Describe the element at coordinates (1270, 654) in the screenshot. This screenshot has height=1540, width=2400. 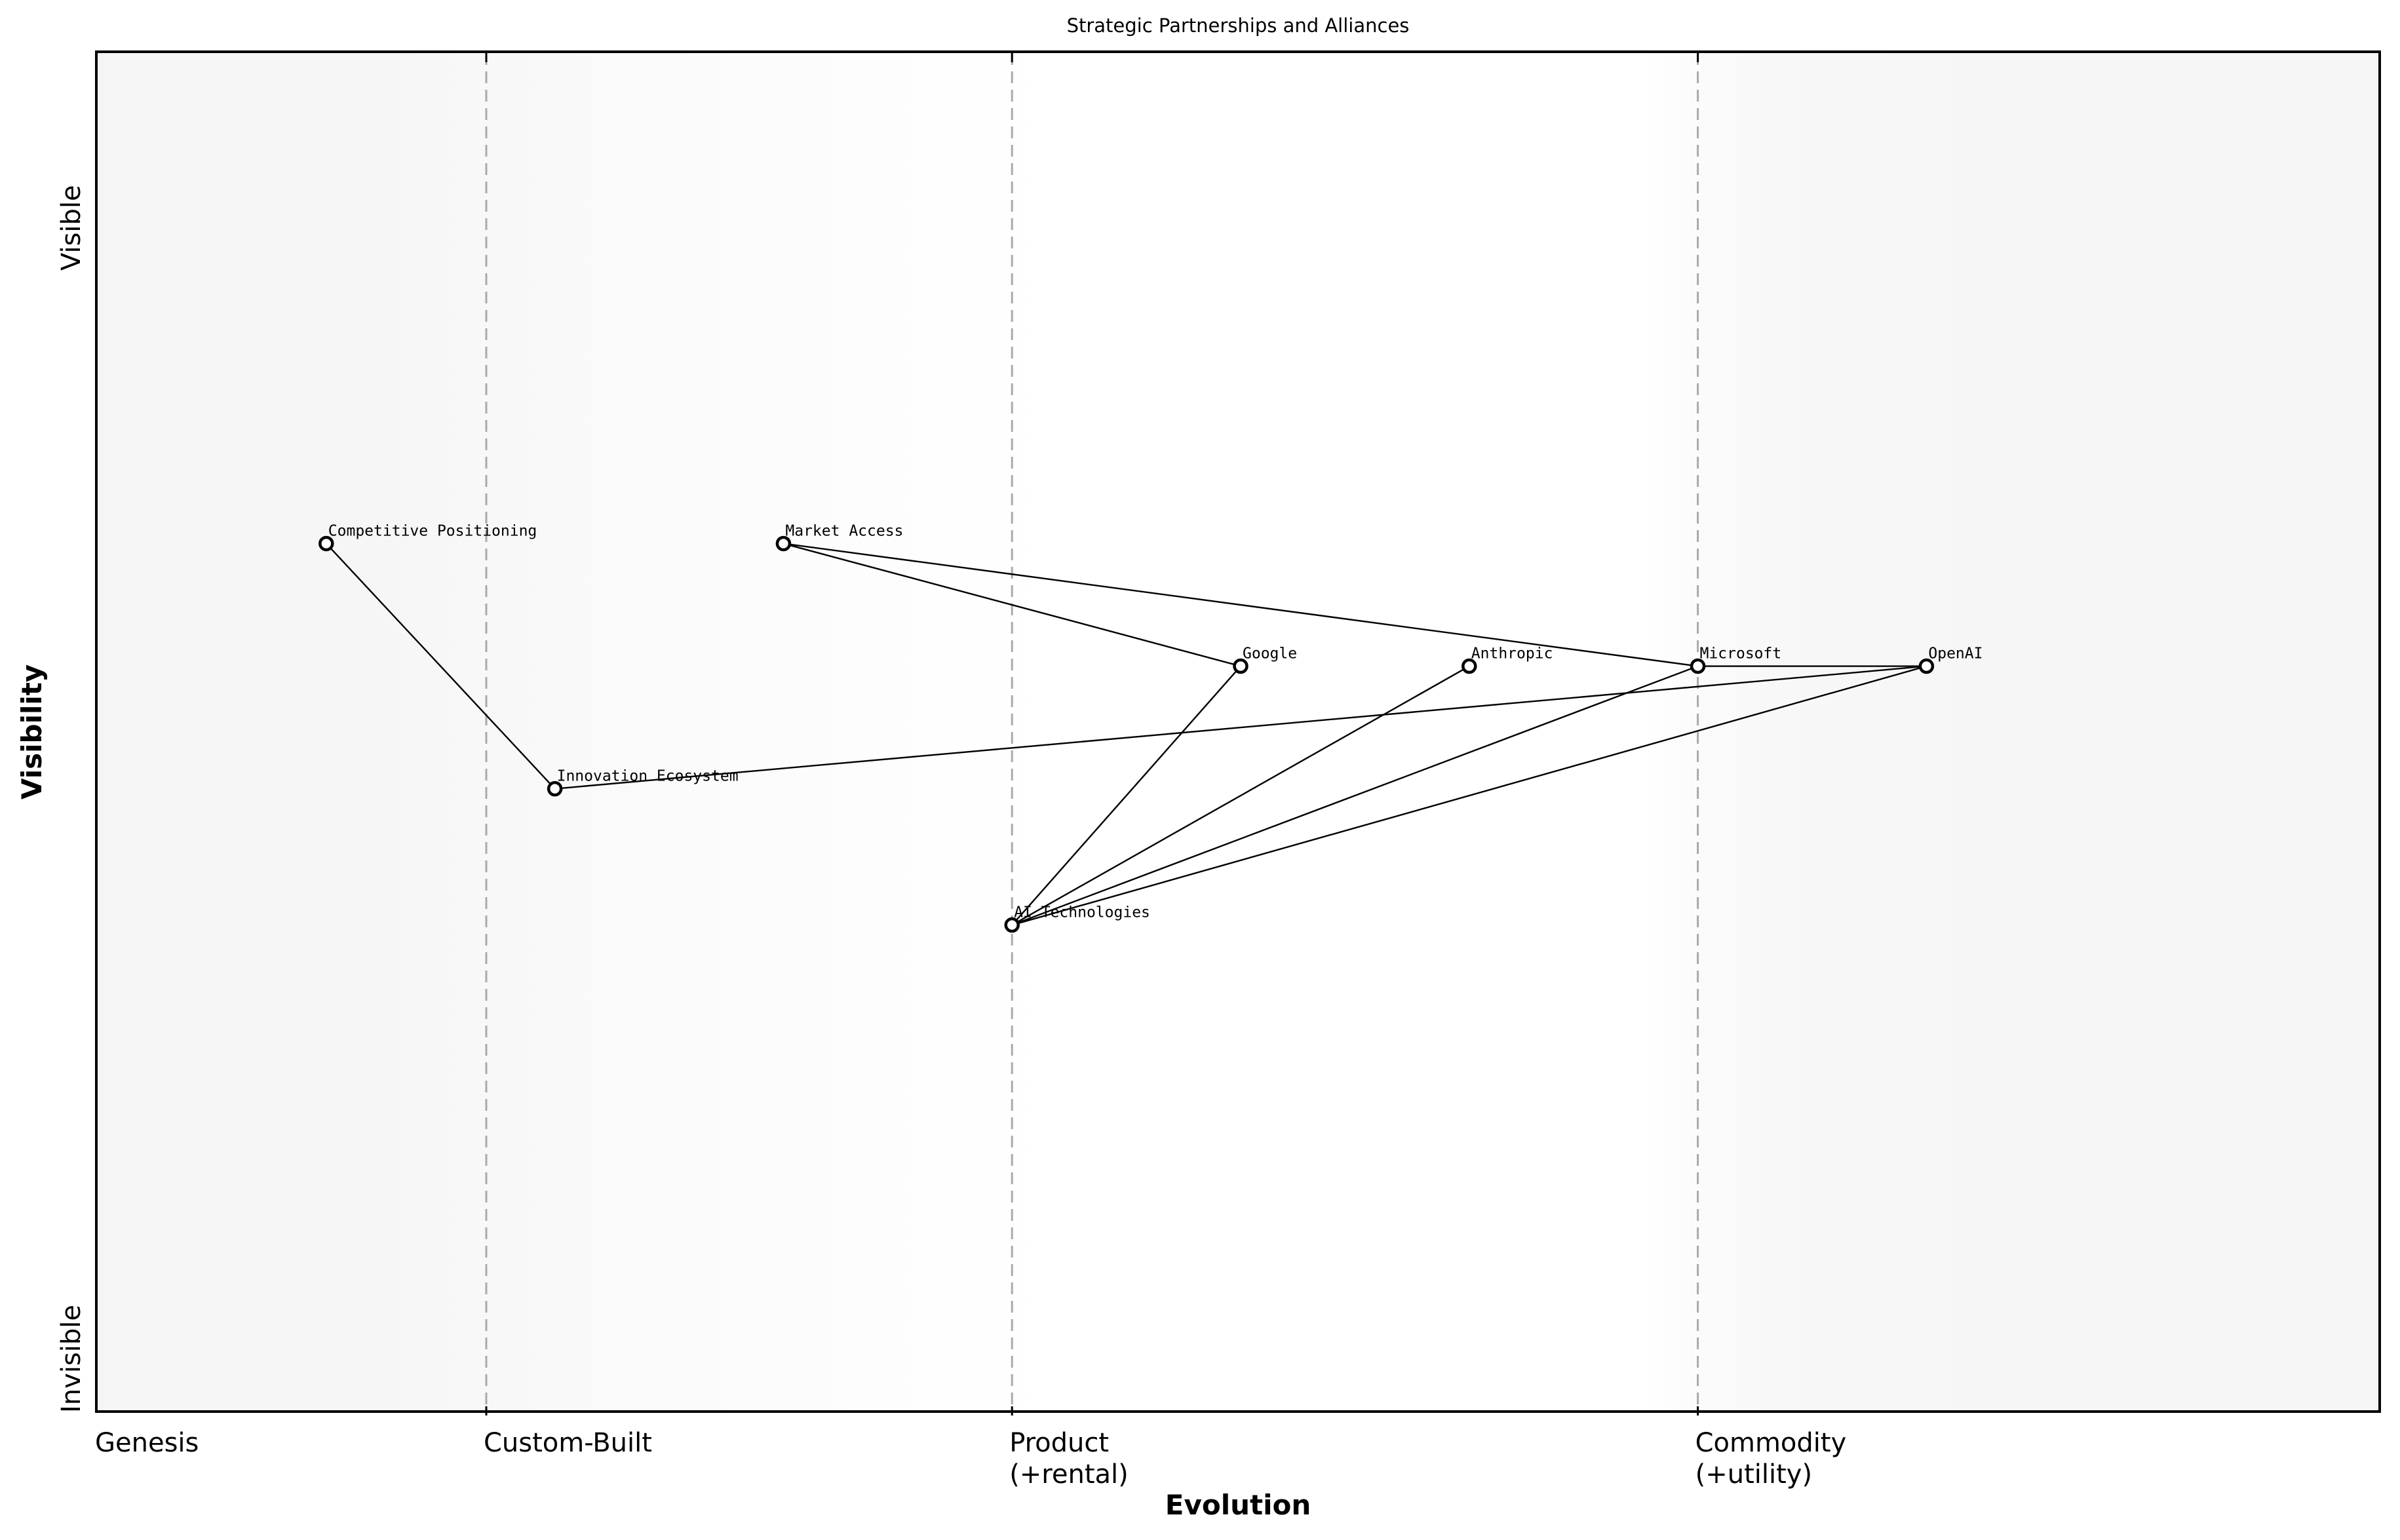
I see `node-label-google: Google` at that location.